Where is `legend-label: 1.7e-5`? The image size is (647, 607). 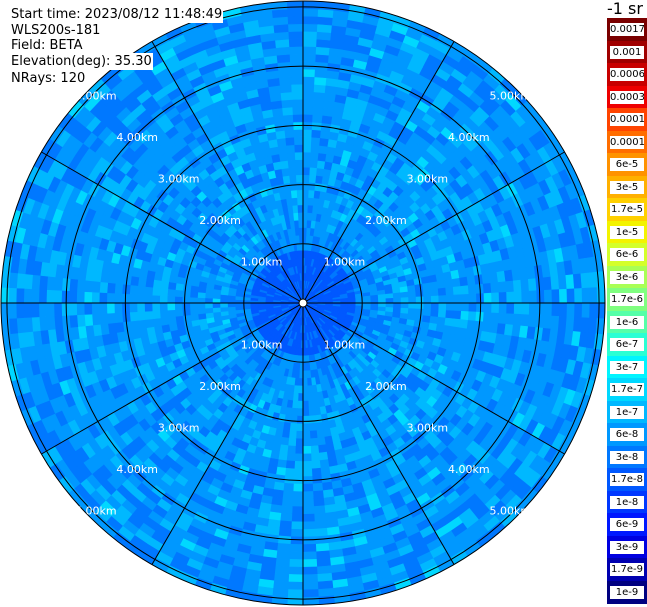
legend-label: 1.7e-5 is located at coordinates (627, 209).